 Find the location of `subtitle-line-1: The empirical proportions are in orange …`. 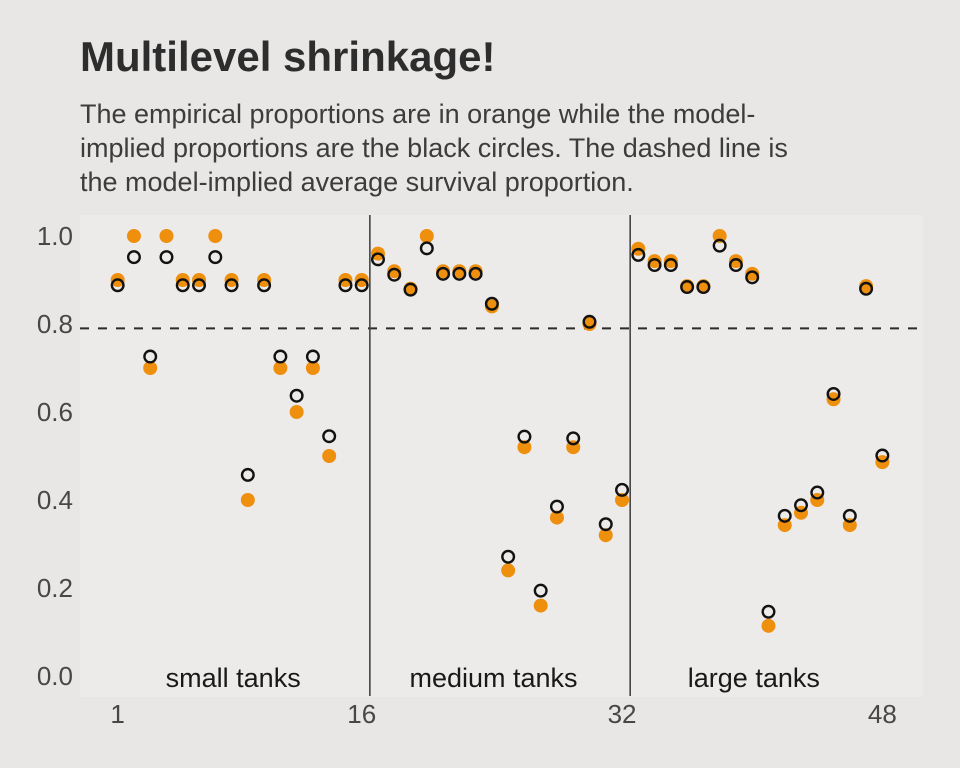

subtitle-line-1: The empirical proportions are in orange … is located at coordinates (418, 114).